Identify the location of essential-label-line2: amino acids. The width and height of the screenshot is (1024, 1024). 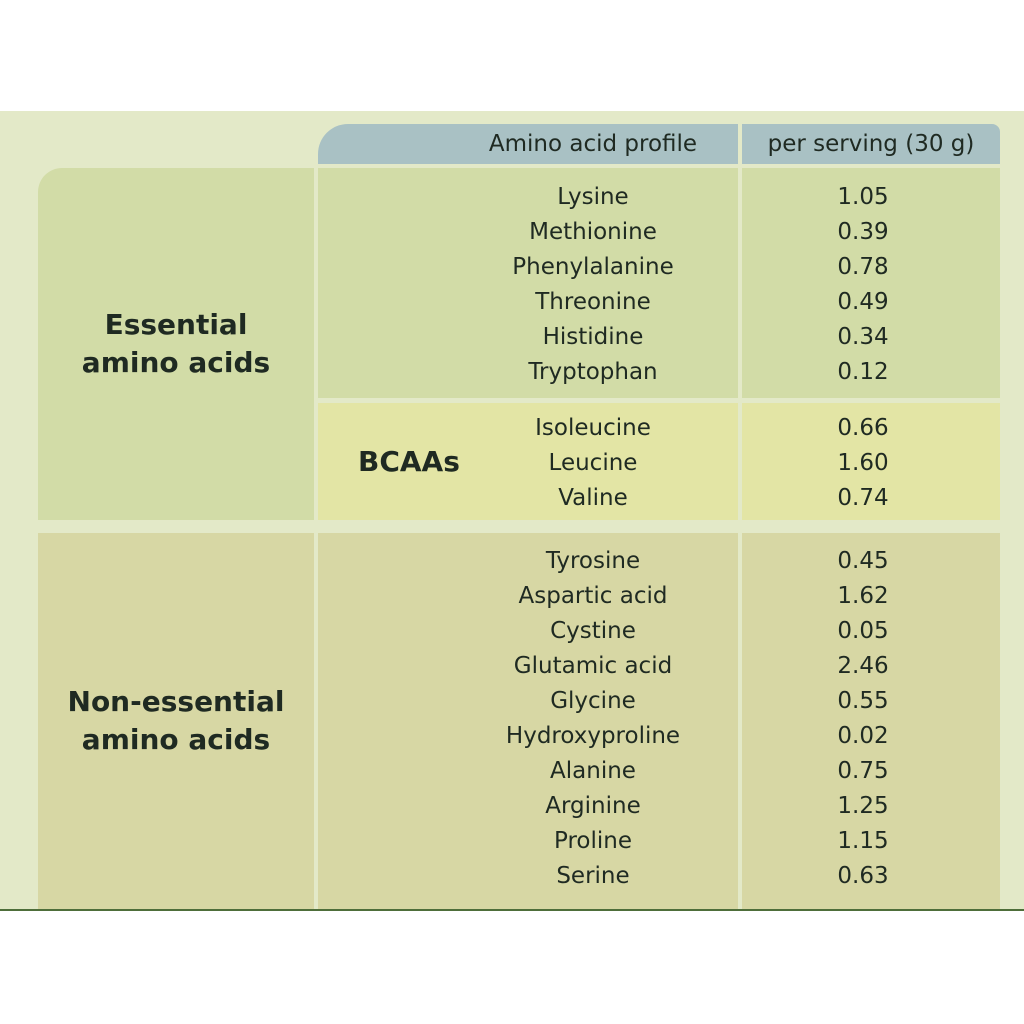
(176, 362).